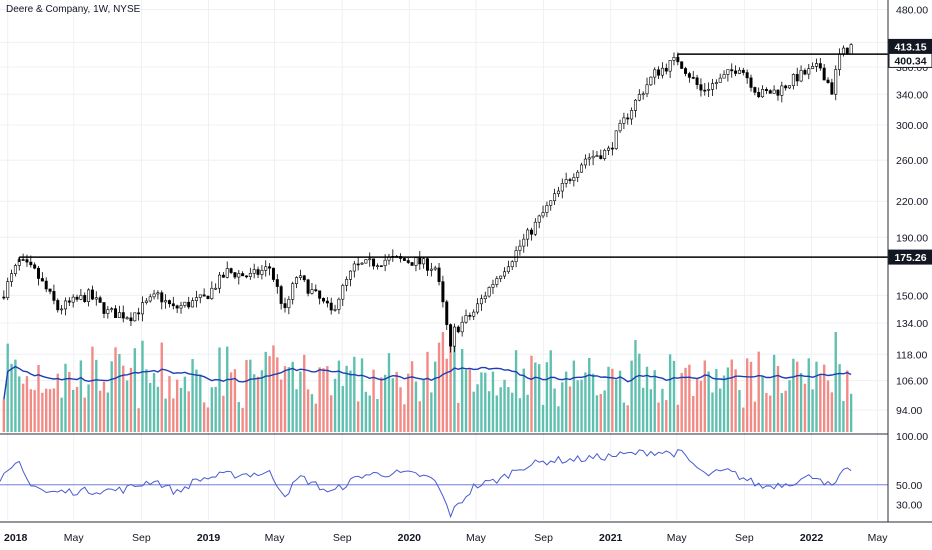 This screenshot has width=932, height=550. I want to click on price-tick-label: 220.00, so click(912, 202).